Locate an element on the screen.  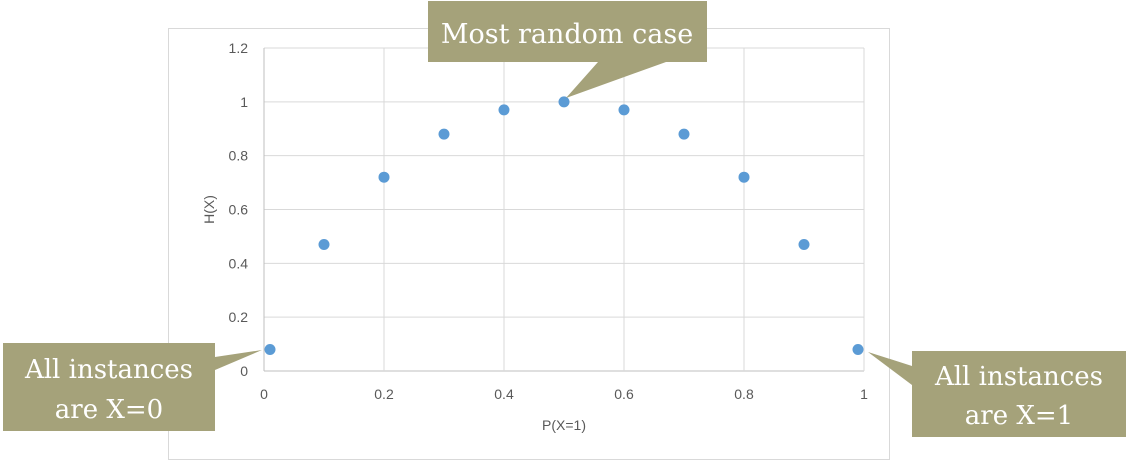
x-axis-title: P(X=1) is located at coordinates (564, 425).